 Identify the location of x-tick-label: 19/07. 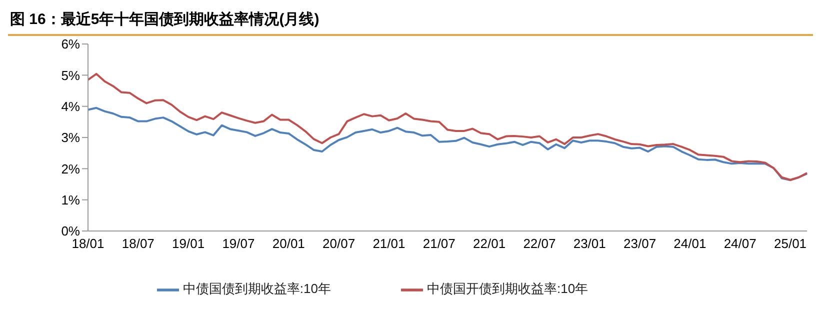
(238, 244).